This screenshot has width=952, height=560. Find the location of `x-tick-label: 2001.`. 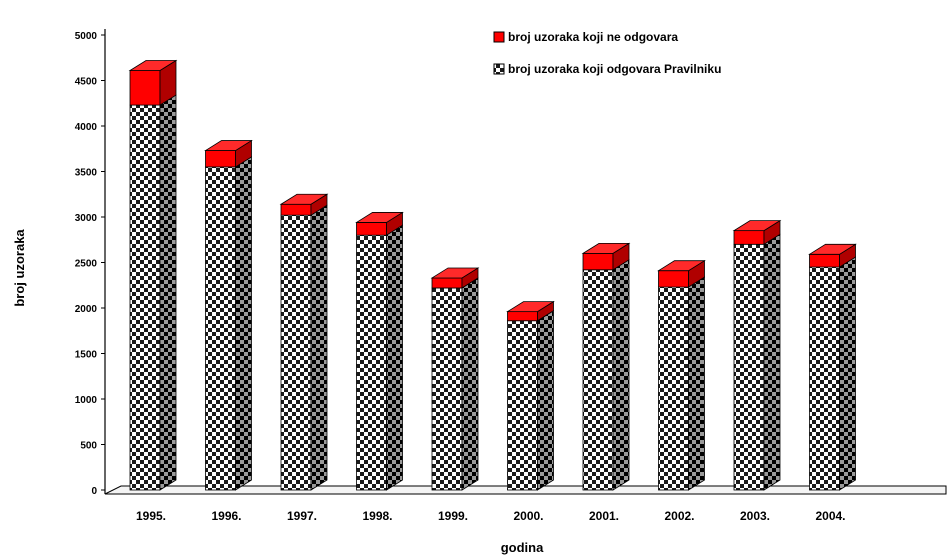

x-tick-label: 2001. is located at coordinates (604, 516).